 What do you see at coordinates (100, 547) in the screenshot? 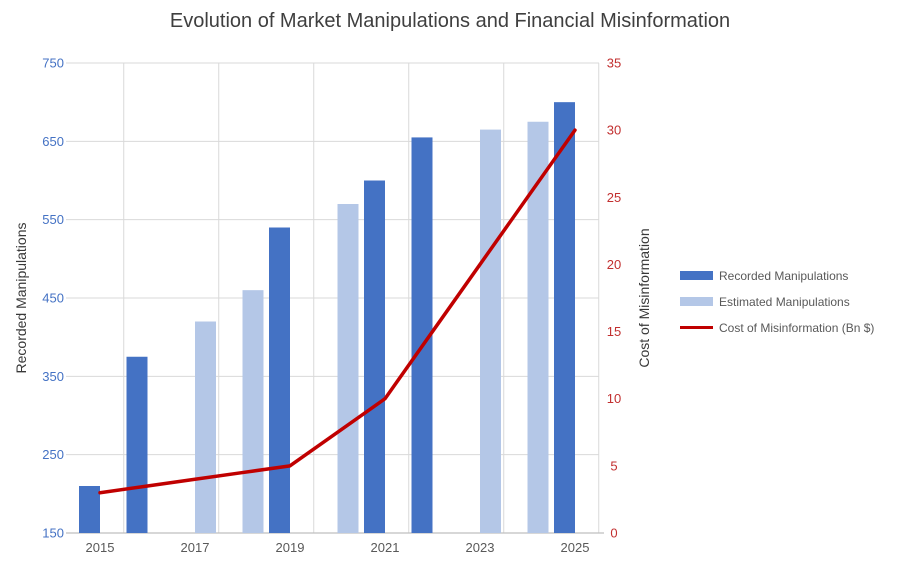
I see `x-axis-tick: 2015` at bounding box center [100, 547].